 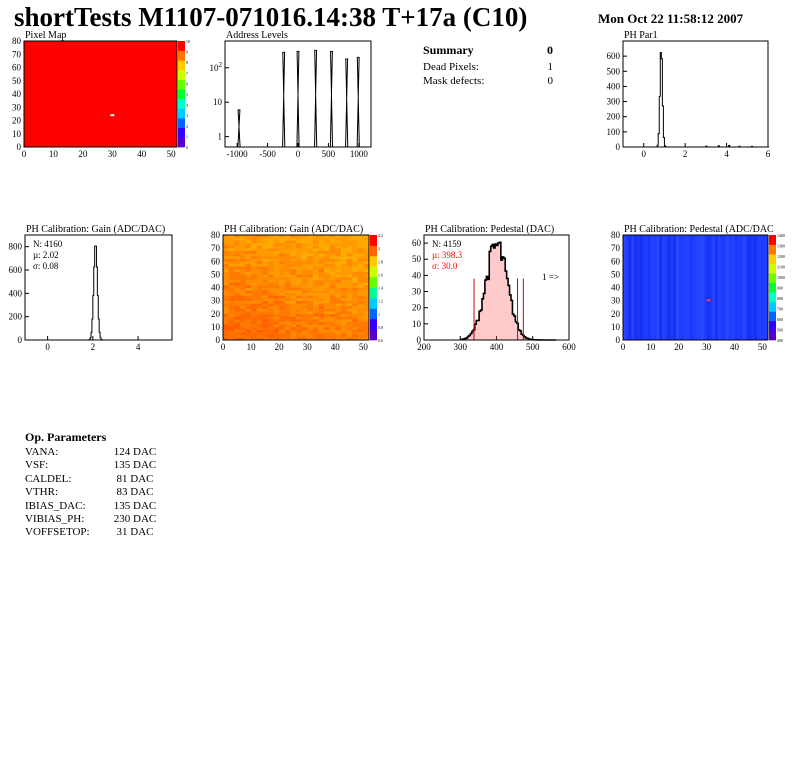 I want to click on param-label: VOFFSETOP:, so click(x=57, y=532).